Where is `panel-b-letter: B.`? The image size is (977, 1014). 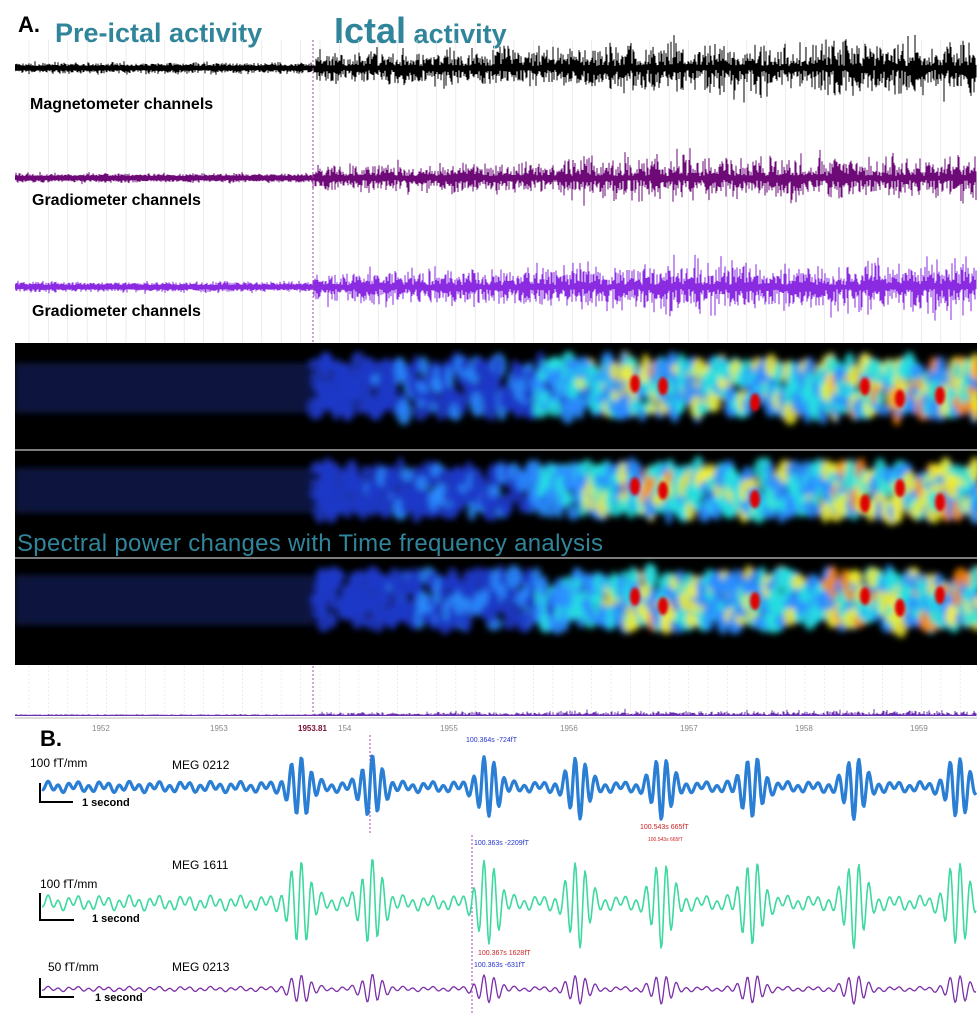 panel-b-letter: B. is located at coordinates (51, 738).